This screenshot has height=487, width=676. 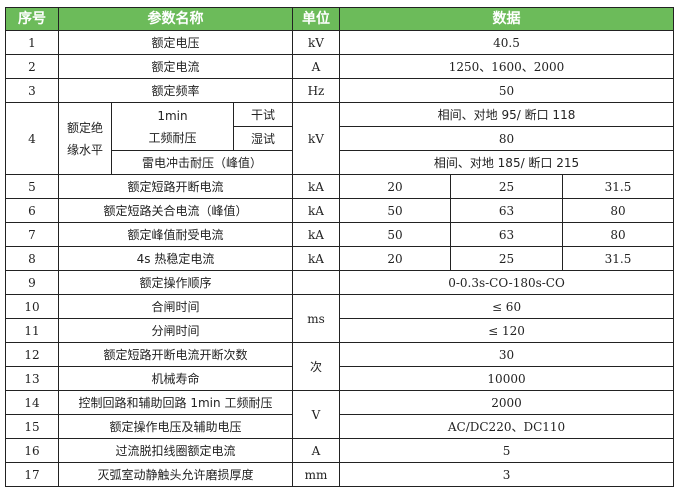 I want to click on row-value: 50, so click(x=506, y=90).